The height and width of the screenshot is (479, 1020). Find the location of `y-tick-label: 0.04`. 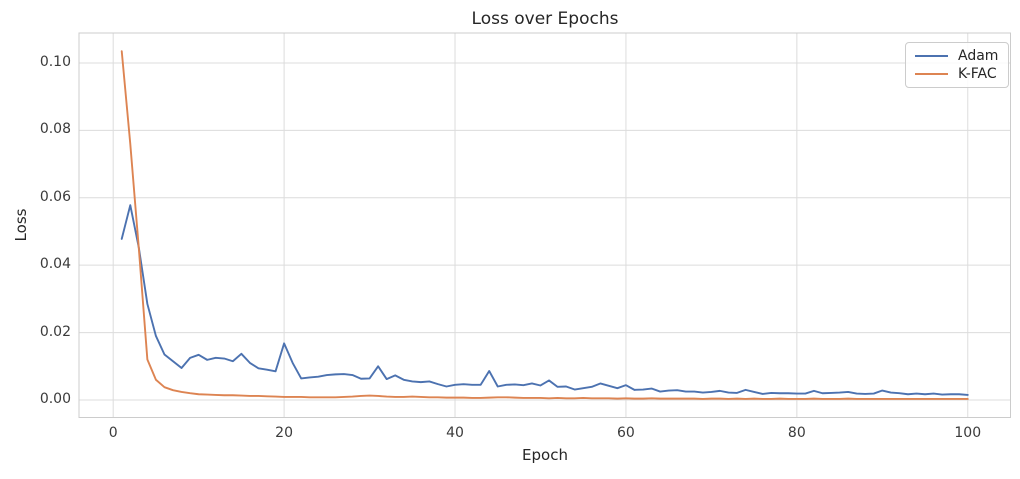

y-tick-label: 0.04 is located at coordinates (55, 264).